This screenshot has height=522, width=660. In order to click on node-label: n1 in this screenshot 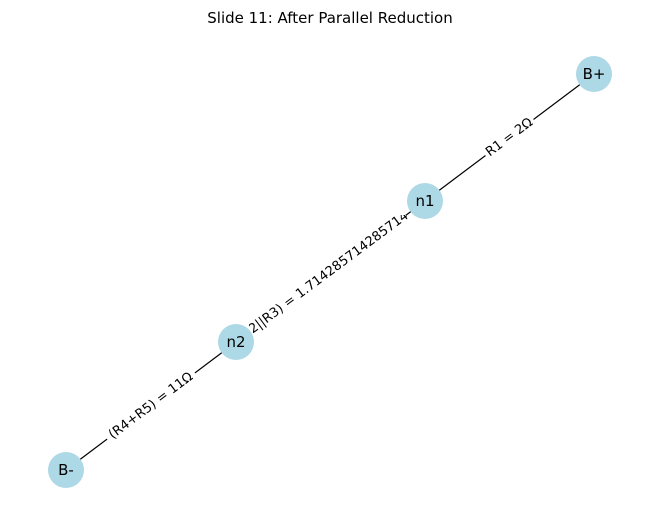, I will do `click(424, 201)`.